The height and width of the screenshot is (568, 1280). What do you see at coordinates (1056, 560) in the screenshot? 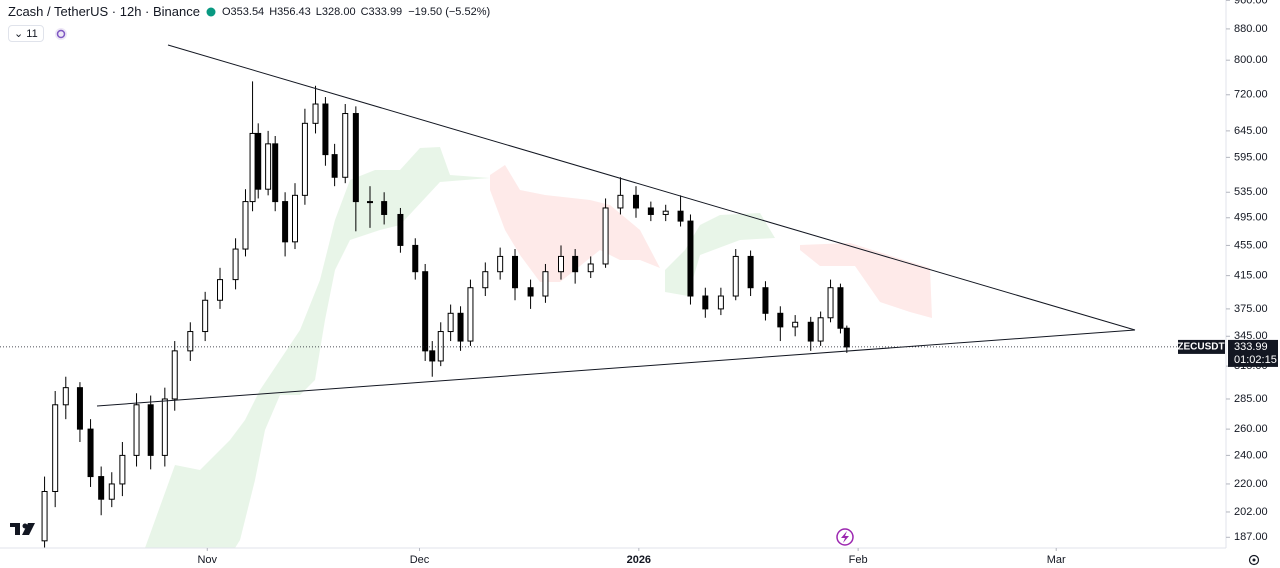
I see `x-tick-label: Mar` at bounding box center [1056, 560].